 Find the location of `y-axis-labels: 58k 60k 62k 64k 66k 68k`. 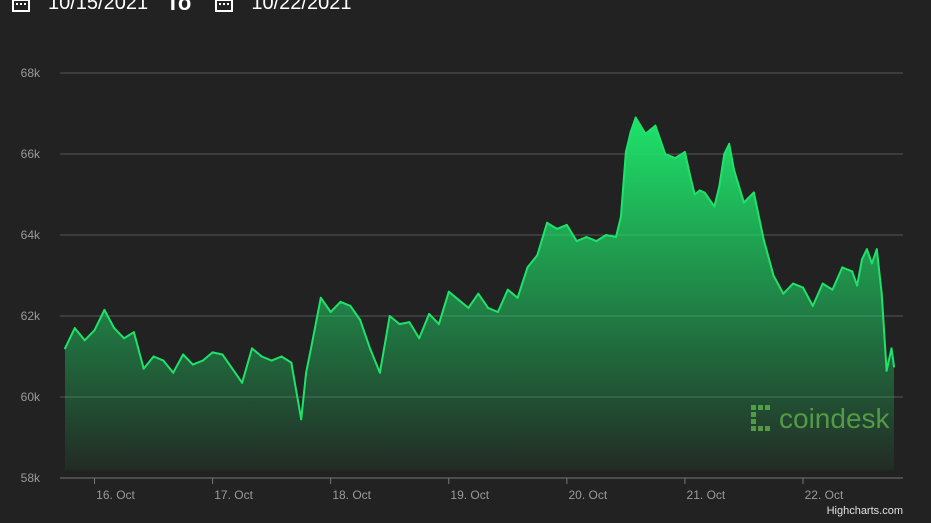

y-axis-labels: 58k 60k 62k 64k 66k 68k is located at coordinates (31, 275).